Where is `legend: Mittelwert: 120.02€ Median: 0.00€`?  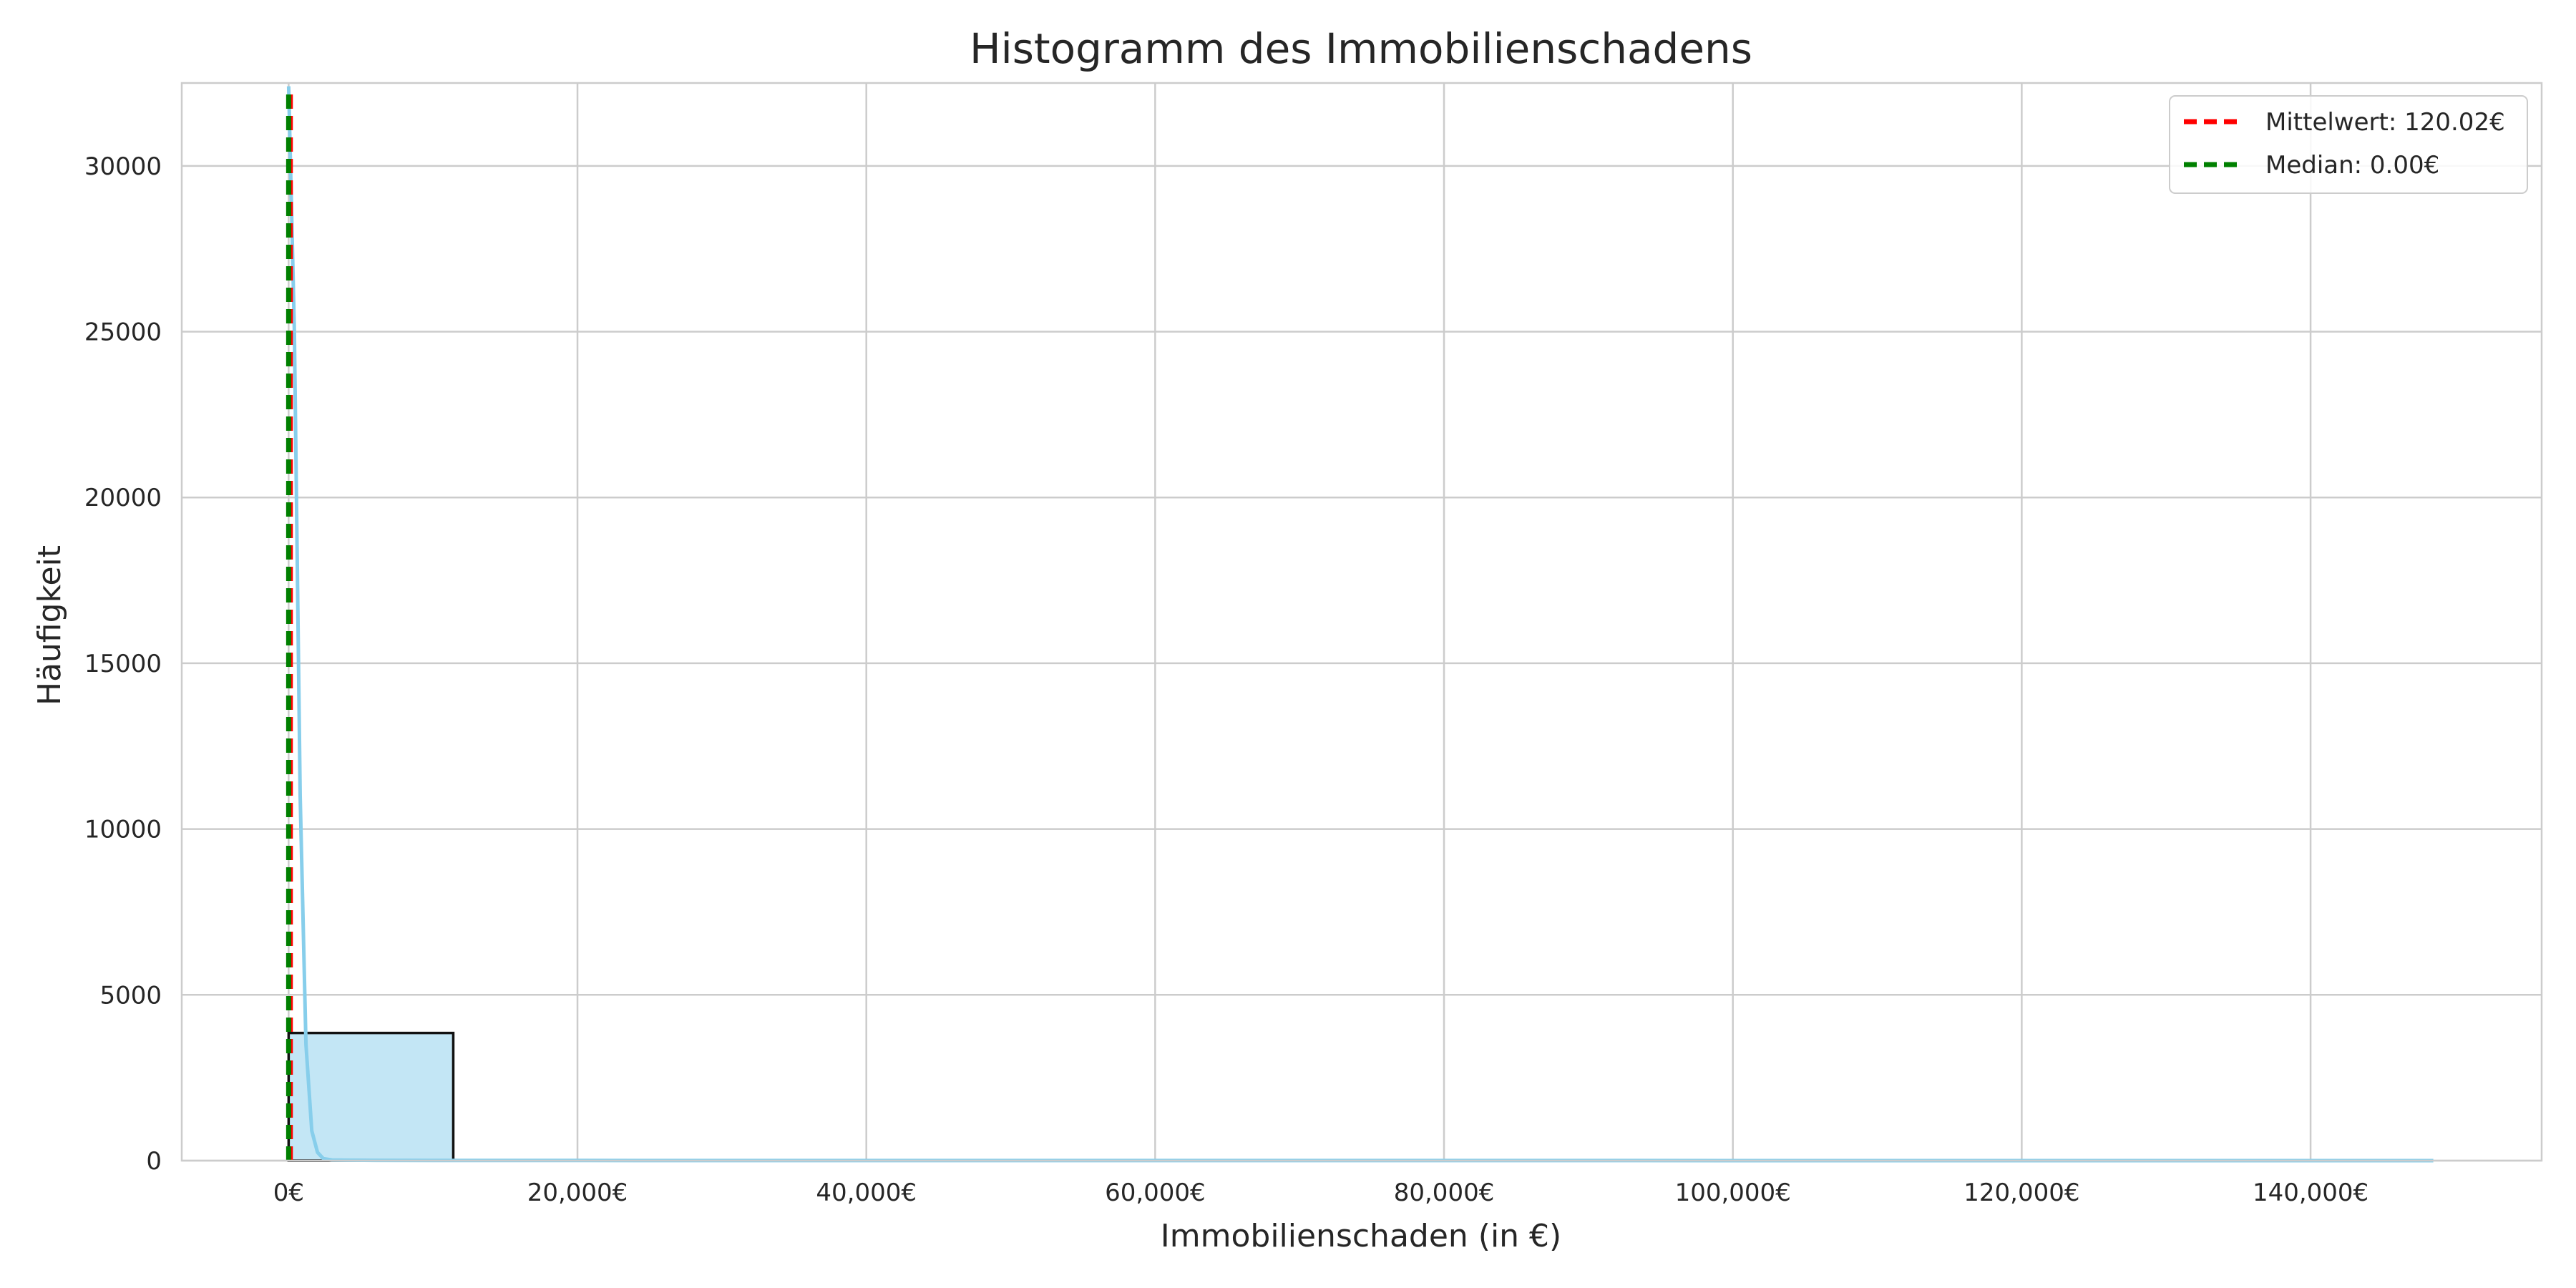 legend: Mittelwert: 120.02€ Median: 0.00€ is located at coordinates (2348, 144).